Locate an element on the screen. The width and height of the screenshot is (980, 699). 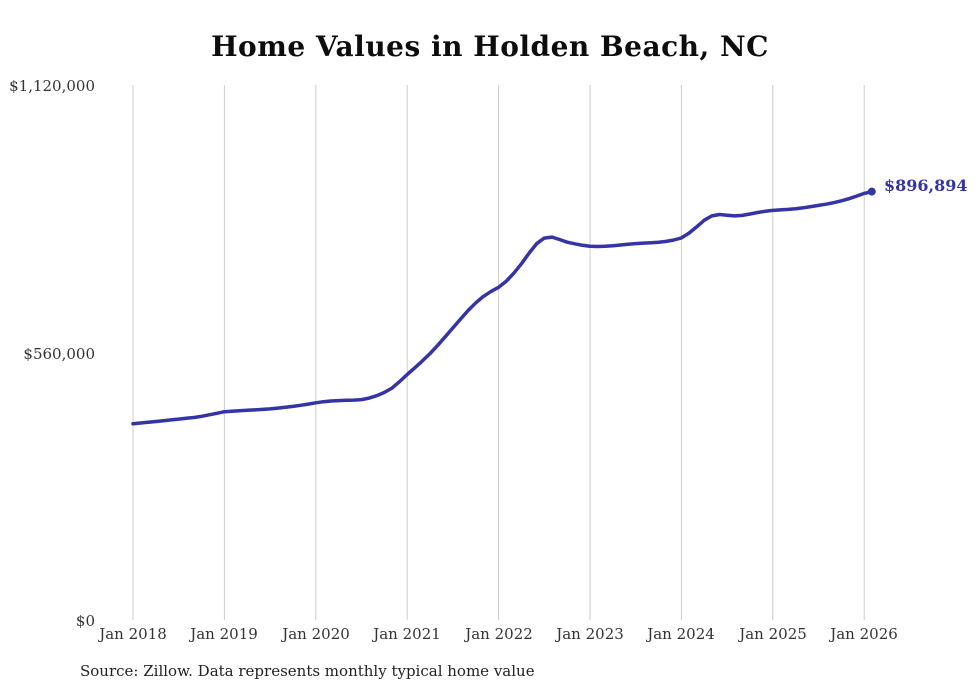
x-axis-tick-2020: Jan 2020 is located at coordinates (316, 634).